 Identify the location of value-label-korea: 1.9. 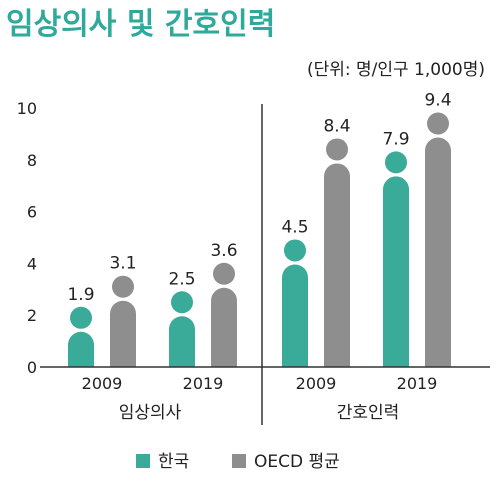
(80, 295).